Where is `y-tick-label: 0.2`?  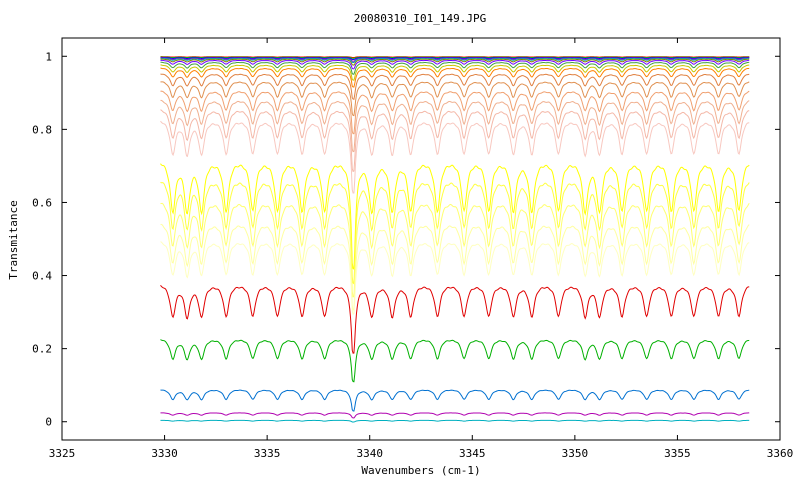
y-tick-label: 0.2 is located at coordinates (42, 349).